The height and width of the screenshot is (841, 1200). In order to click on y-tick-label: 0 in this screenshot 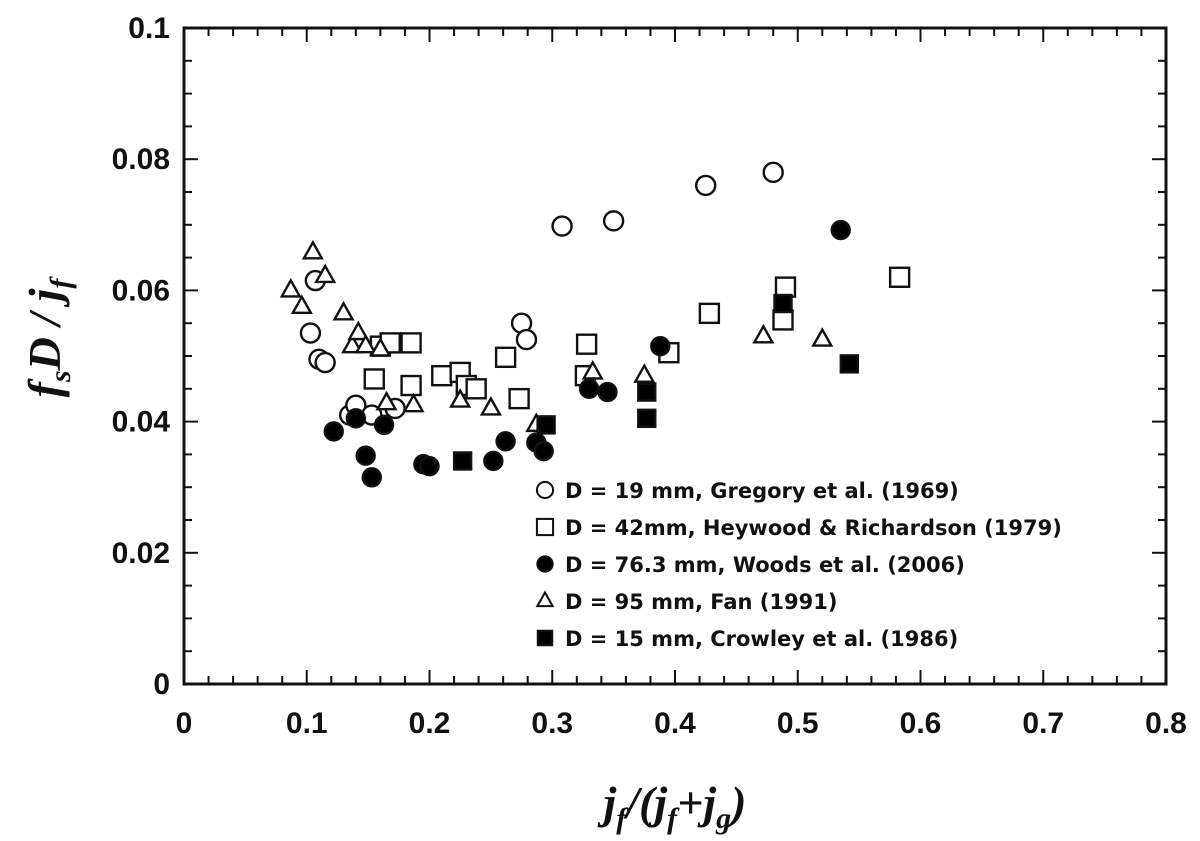, I will do `click(161, 684)`.